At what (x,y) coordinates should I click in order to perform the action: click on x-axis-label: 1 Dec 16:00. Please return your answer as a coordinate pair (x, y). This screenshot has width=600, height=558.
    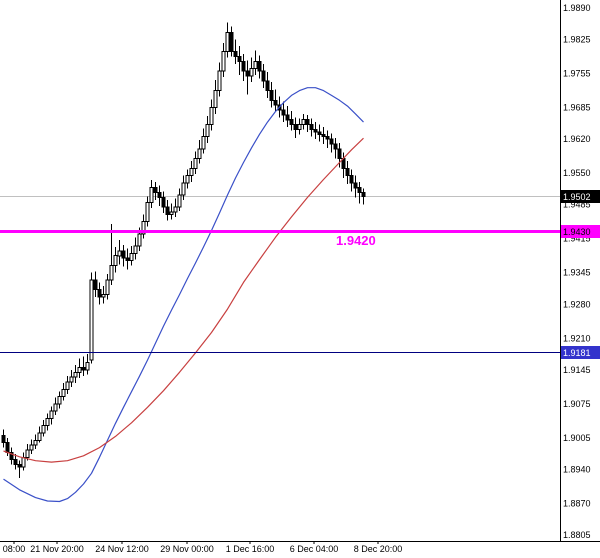
    Looking at the image, I should click on (250, 549).